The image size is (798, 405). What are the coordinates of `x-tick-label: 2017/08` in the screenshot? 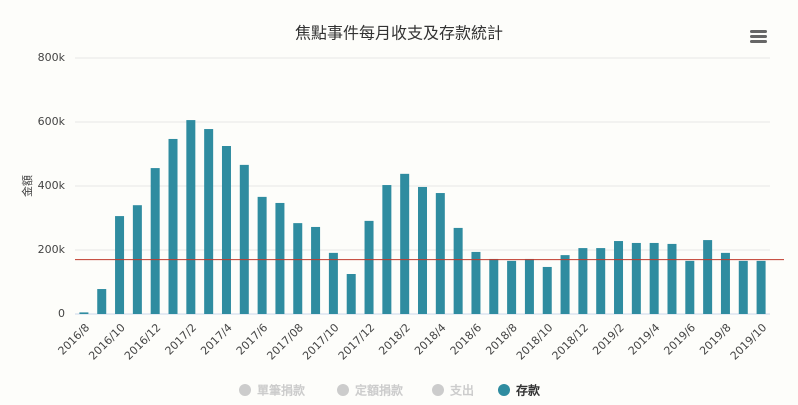 It's located at (285, 342).